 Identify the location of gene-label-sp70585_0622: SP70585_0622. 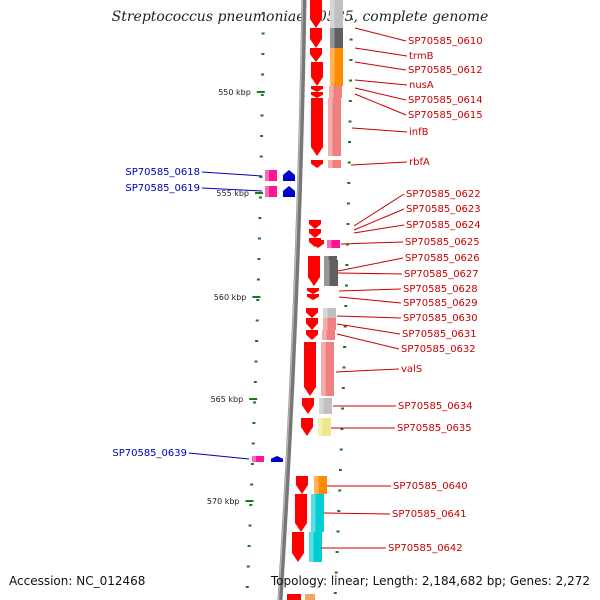
(443, 194).